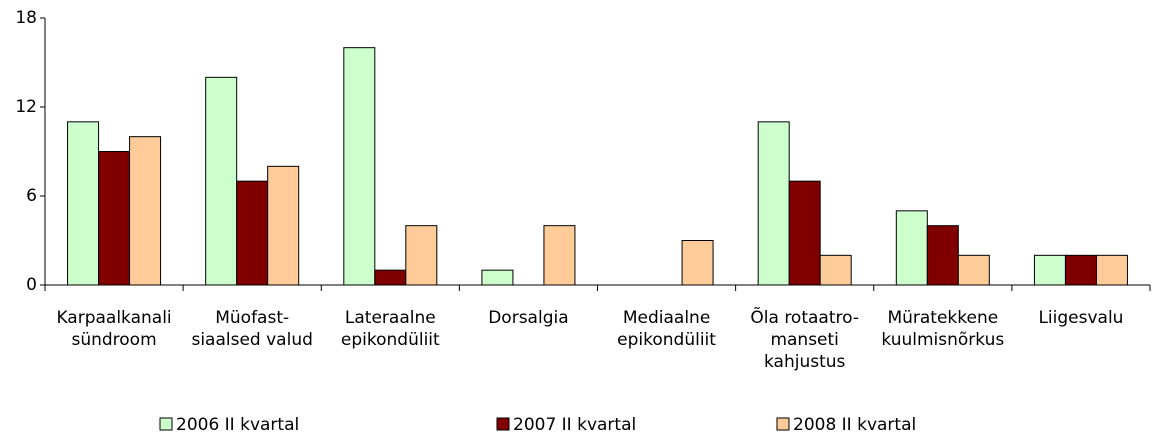  What do you see at coordinates (942, 340) in the screenshot?
I see `x-tick-label: kuulmisnõrkus` at bounding box center [942, 340].